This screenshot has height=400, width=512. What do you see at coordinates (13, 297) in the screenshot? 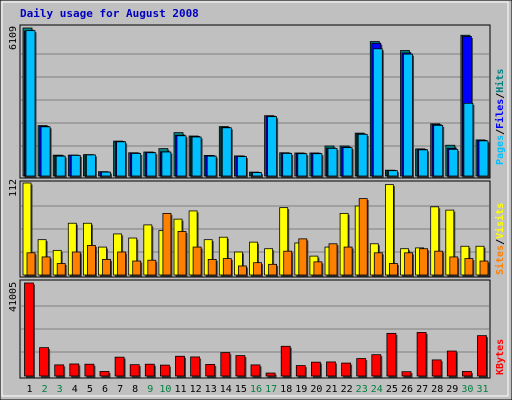
I see `kbytes-max-label: 41005` at bounding box center [13, 297].